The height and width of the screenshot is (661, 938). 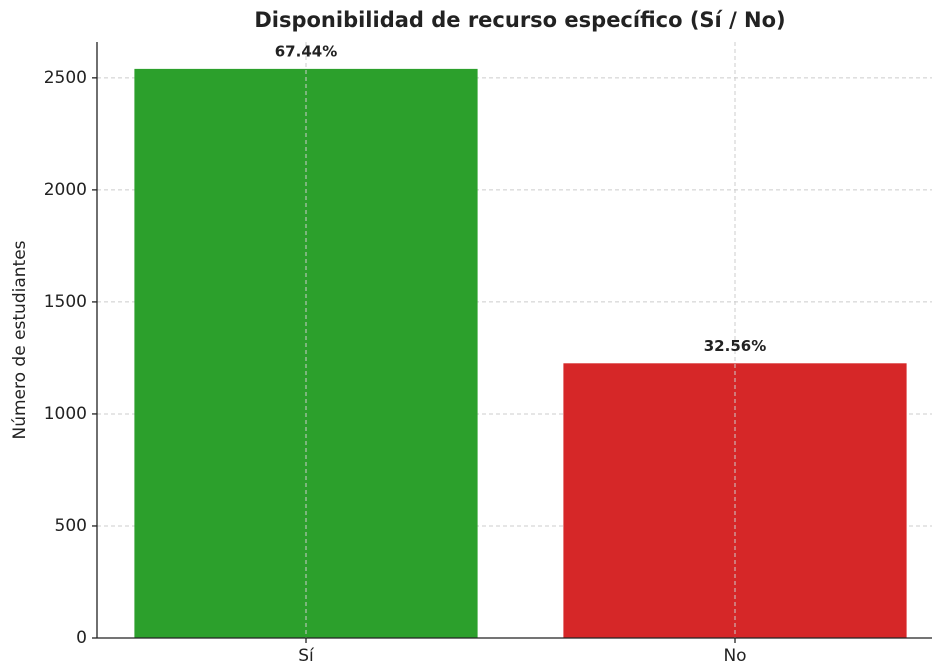 What do you see at coordinates (734, 653) in the screenshot?
I see `x-tick-label: No` at bounding box center [734, 653].